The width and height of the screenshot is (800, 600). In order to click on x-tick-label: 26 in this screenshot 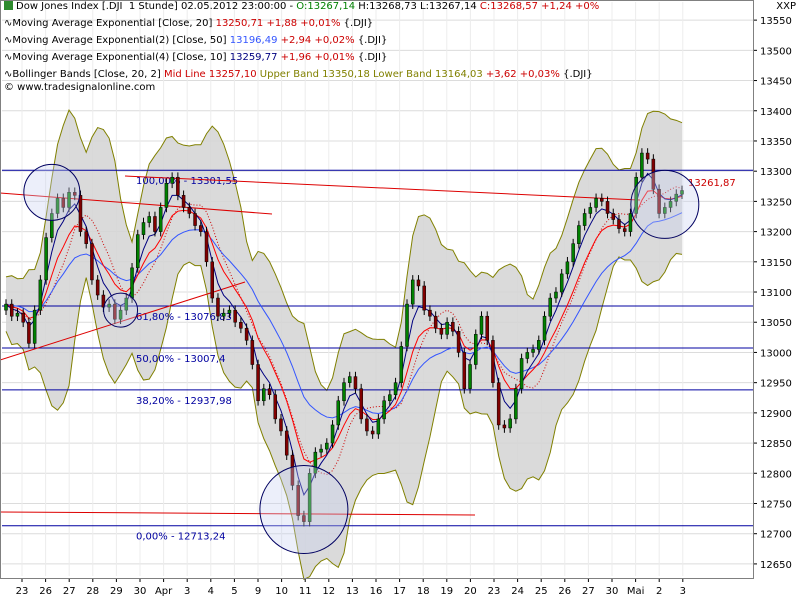, I will do `click(564, 591)`.